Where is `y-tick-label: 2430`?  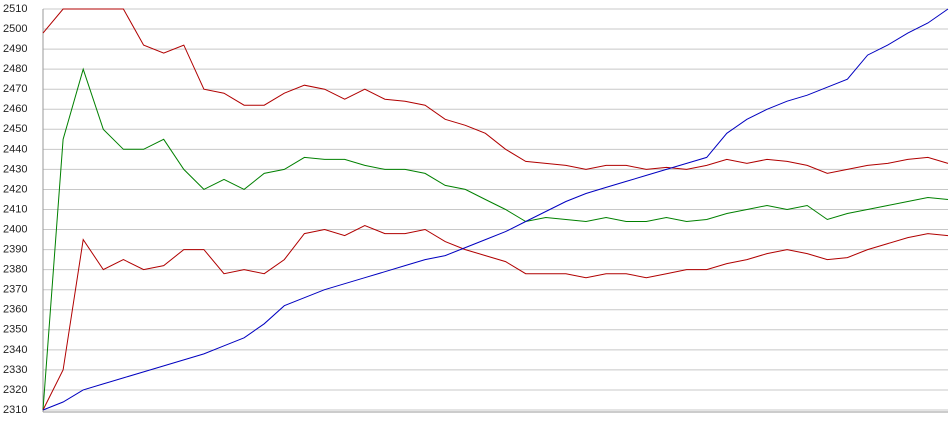 y-tick-label: 2430 is located at coordinates (15, 169).